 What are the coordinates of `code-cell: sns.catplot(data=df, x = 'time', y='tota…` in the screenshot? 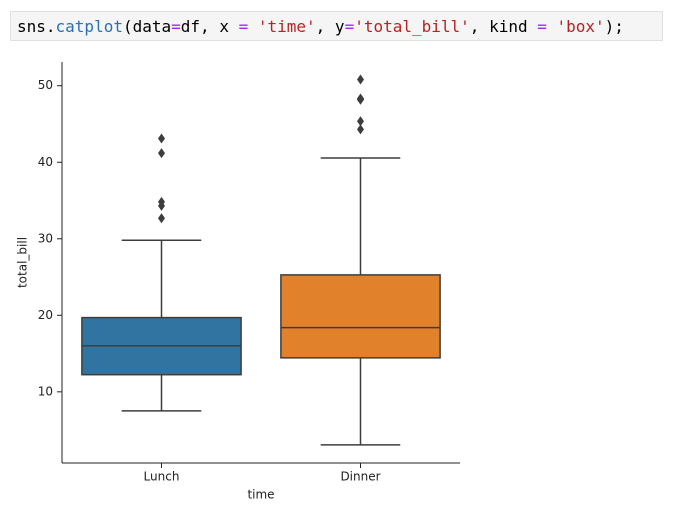 It's located at (336, 26).